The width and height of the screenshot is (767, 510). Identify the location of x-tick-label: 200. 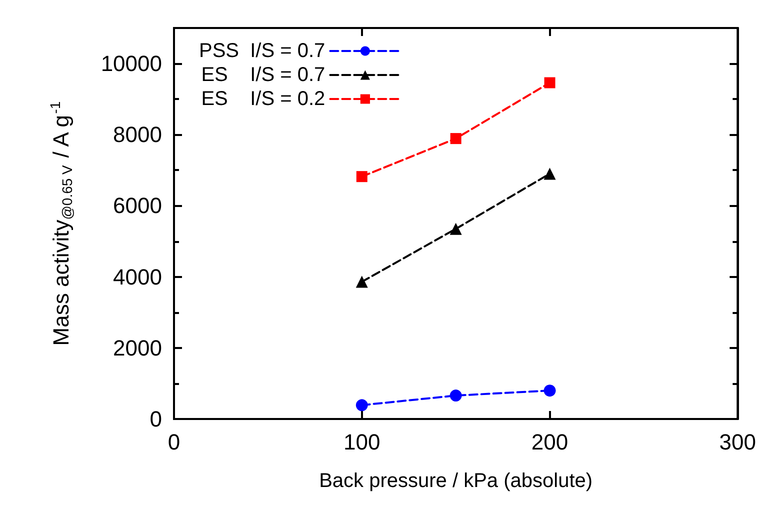
(549, 442).